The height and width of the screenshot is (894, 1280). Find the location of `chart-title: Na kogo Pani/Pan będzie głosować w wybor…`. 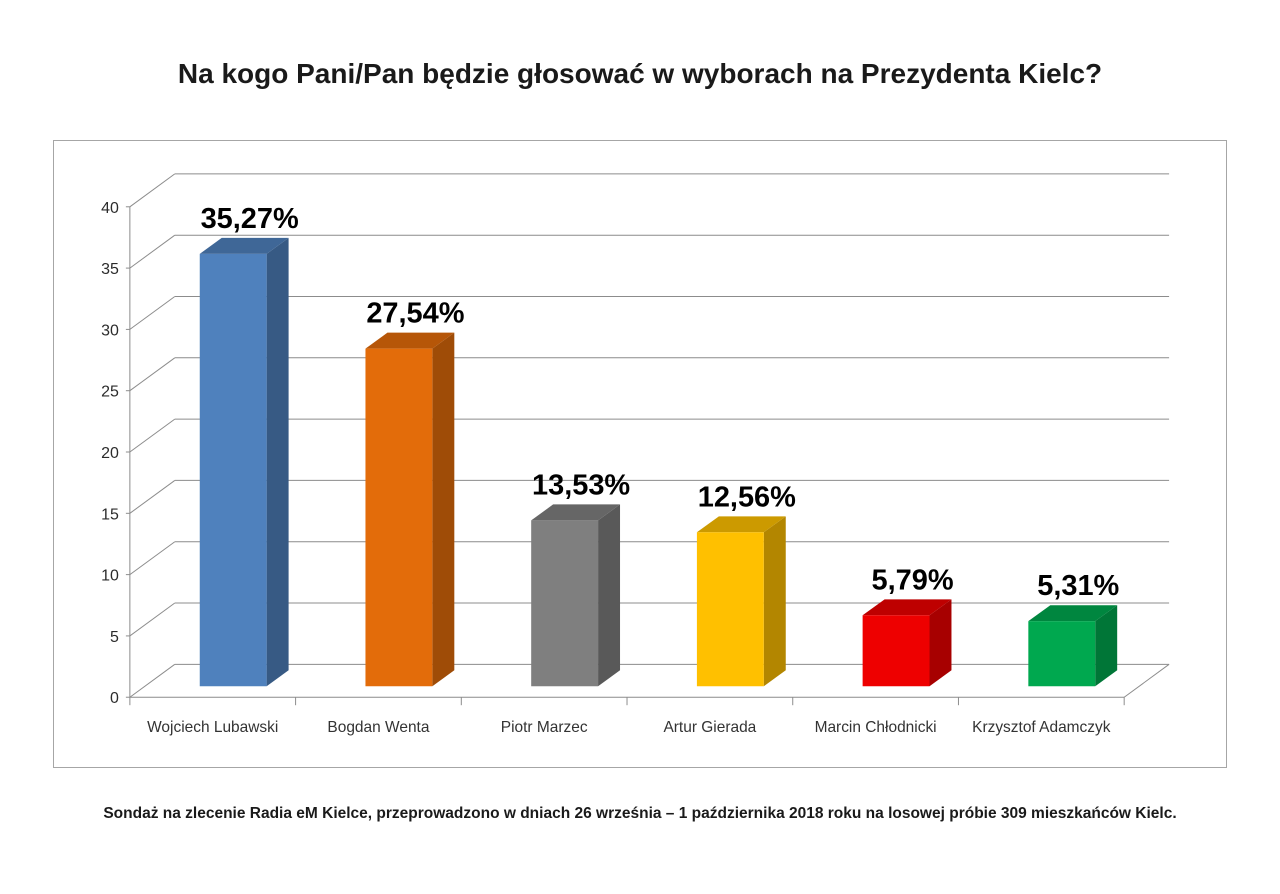

chart-title: Na kogo Pani/Pan będzie głosować w wybor… is located at coordinates (640, 73).